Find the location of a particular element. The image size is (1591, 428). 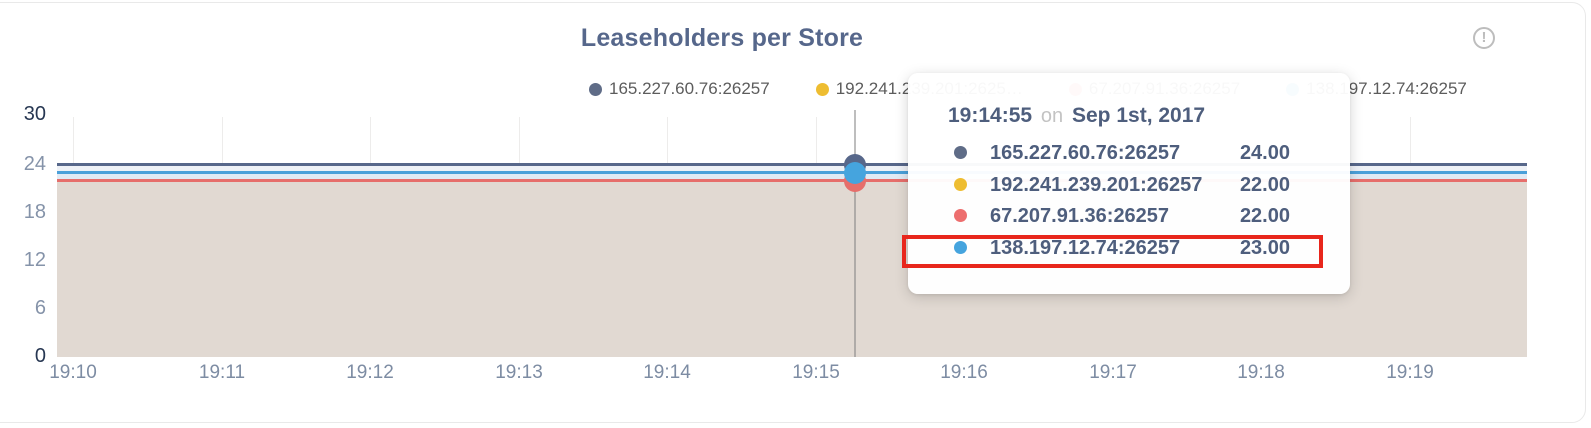

highlight-annotation-box is located at coordinates (1112, 251).